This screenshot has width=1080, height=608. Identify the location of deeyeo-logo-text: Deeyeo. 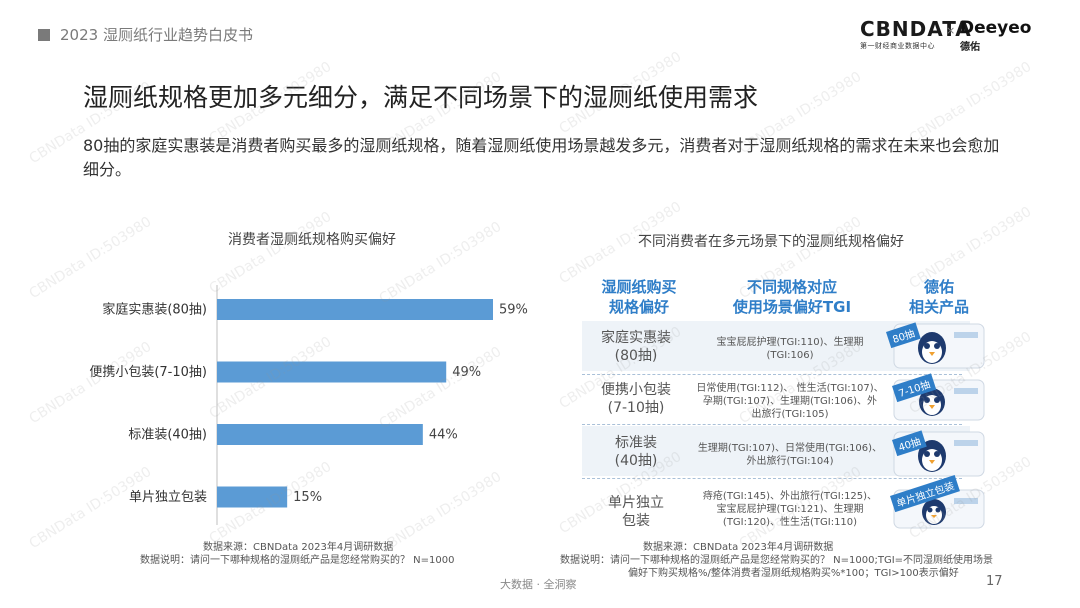
(996, 28).